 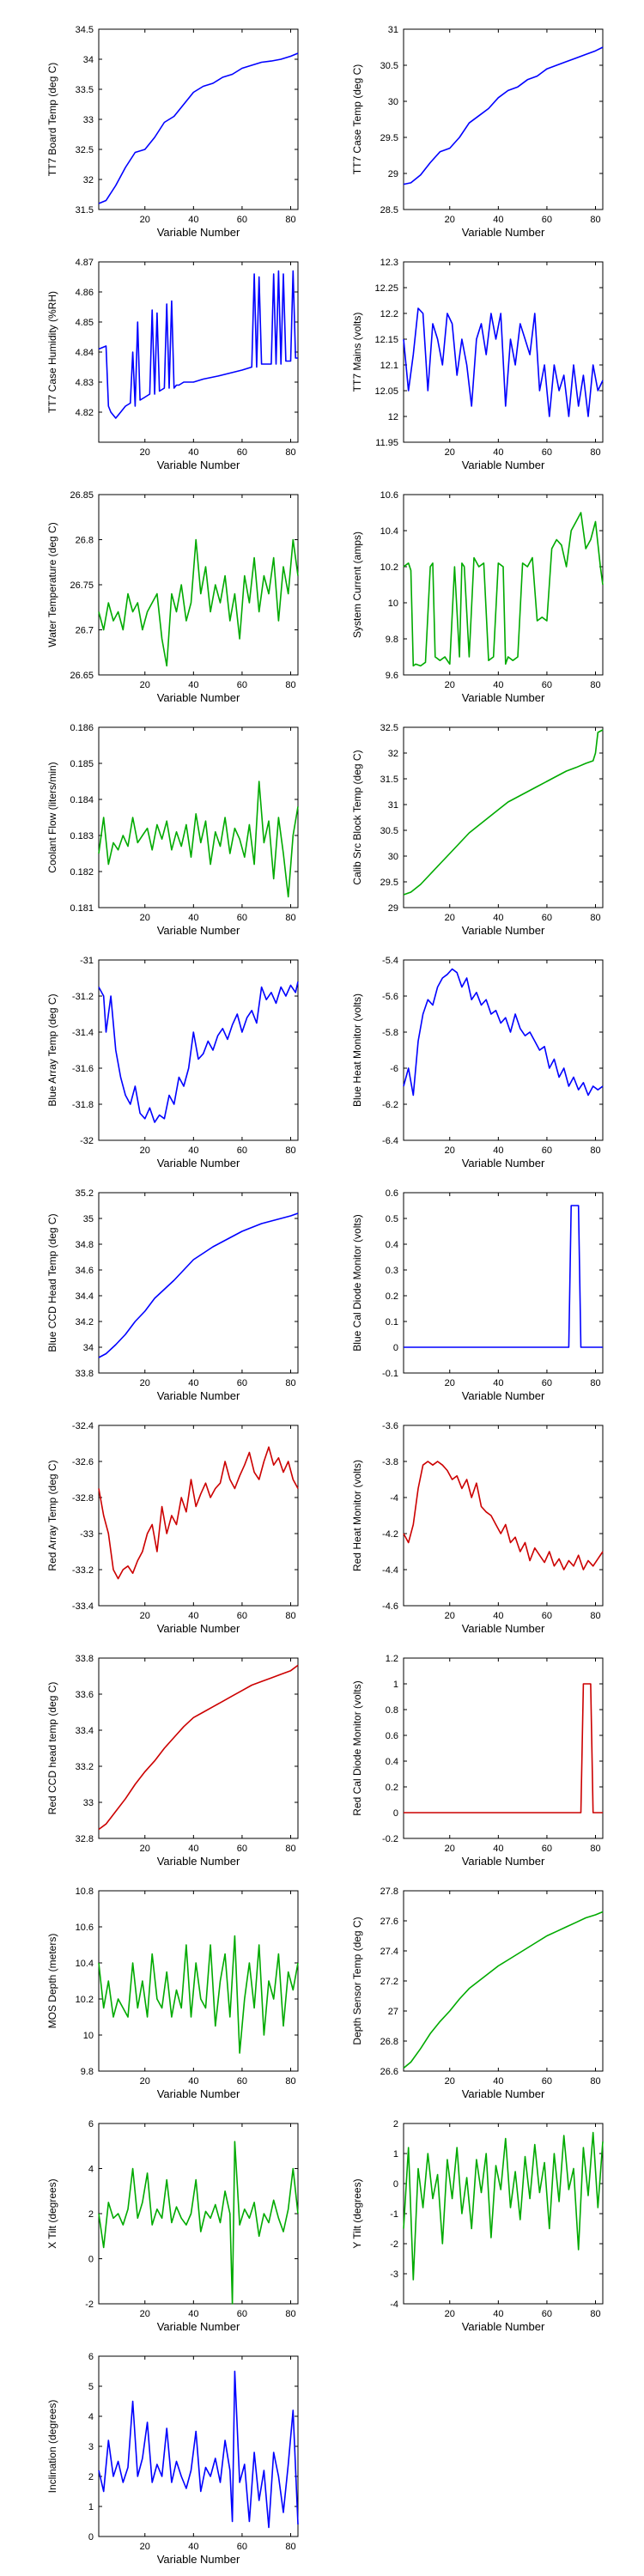 I want to click on y-tick-label: 34, so click(x=88, y=1348).